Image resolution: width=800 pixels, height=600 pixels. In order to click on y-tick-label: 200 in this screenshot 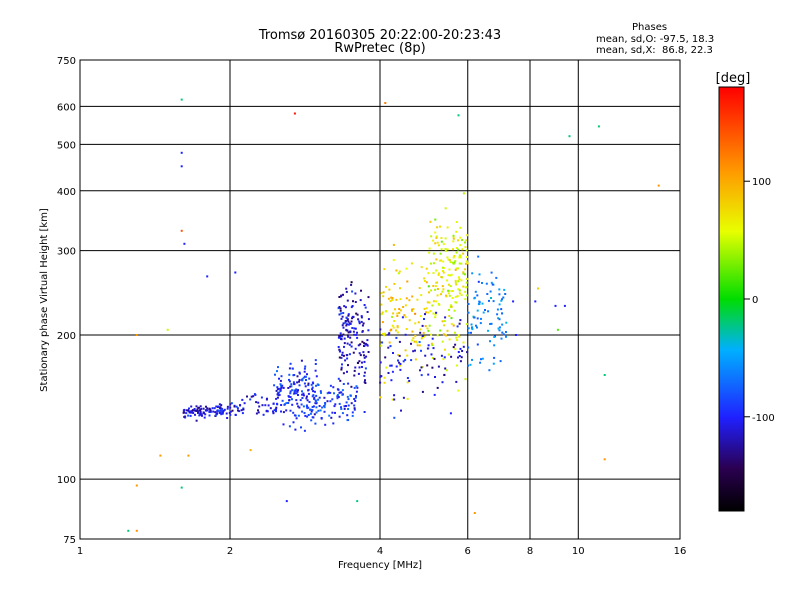, I will do `click(66, 336)`.